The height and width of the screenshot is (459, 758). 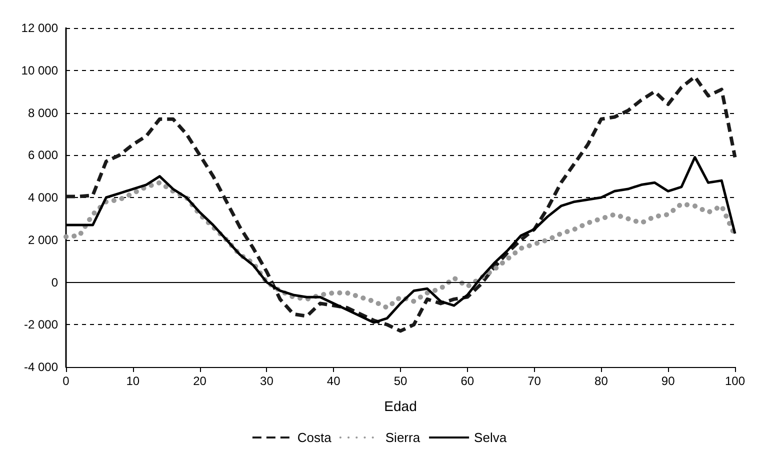 What do you see at coordinates (39, 28) in the screenshot?
I see `y-tick-label: 12 000` at bounding box center [39, 28].